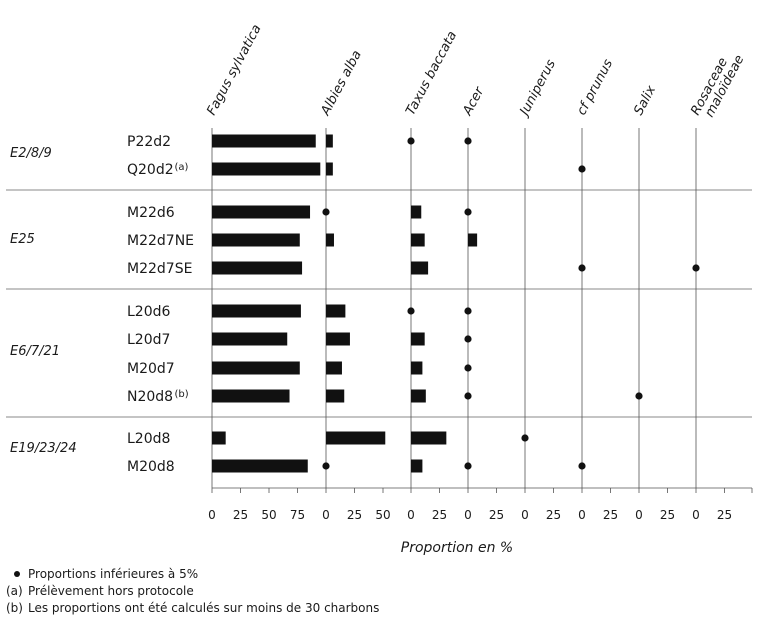  I want to click on sample-label: M22d7NE, so click(160, 241).